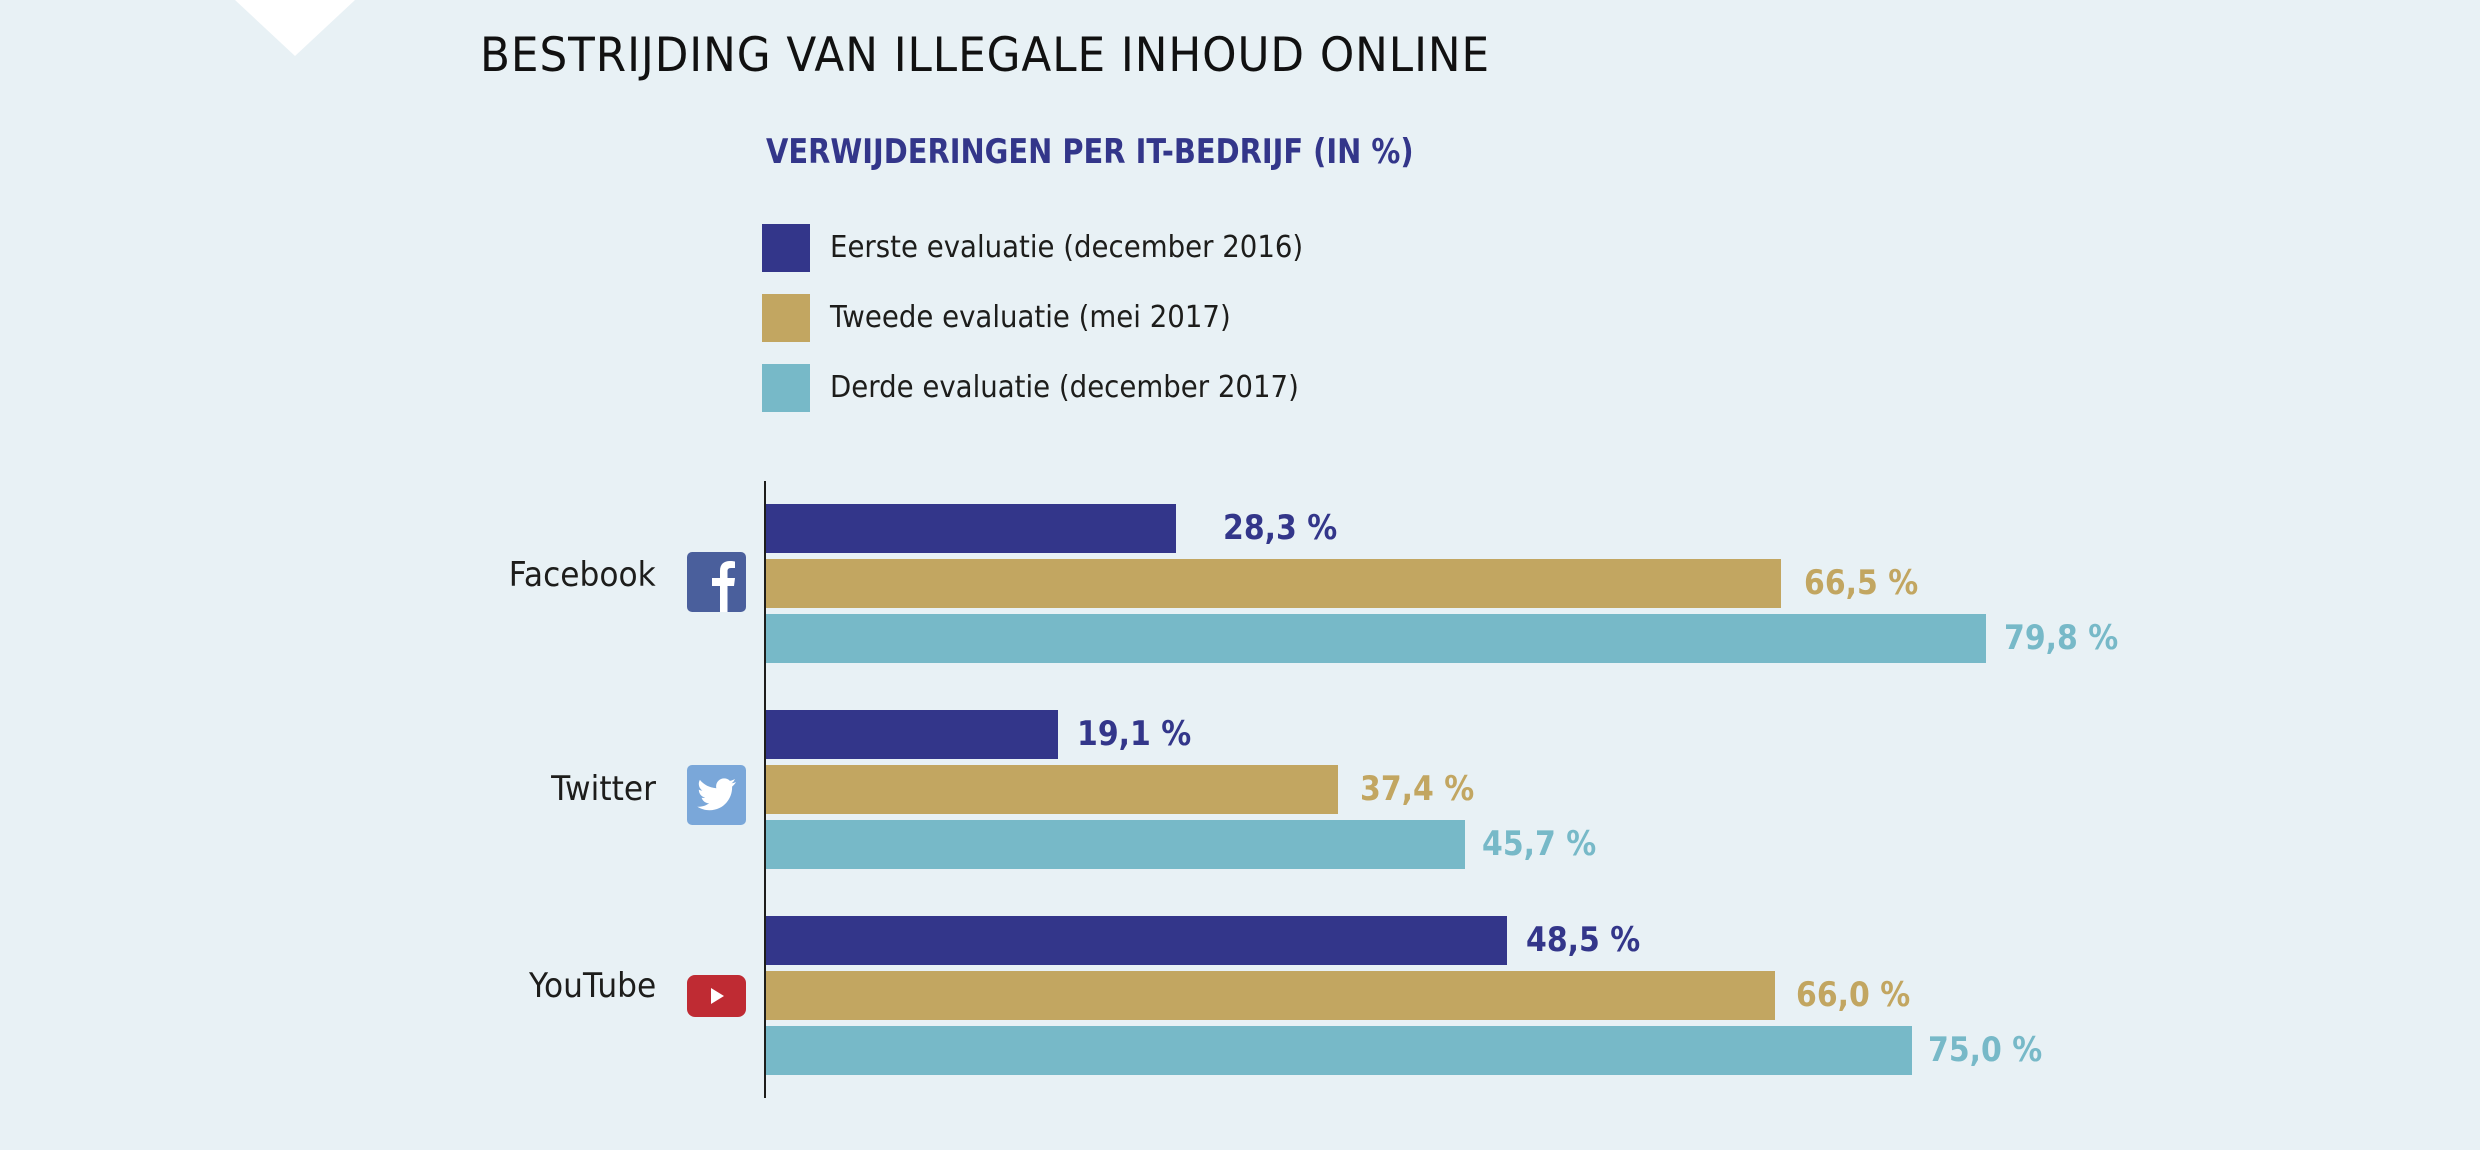 The image size is (2480, 1150). I want to click on bar-twitter-first, so click(912, 734).